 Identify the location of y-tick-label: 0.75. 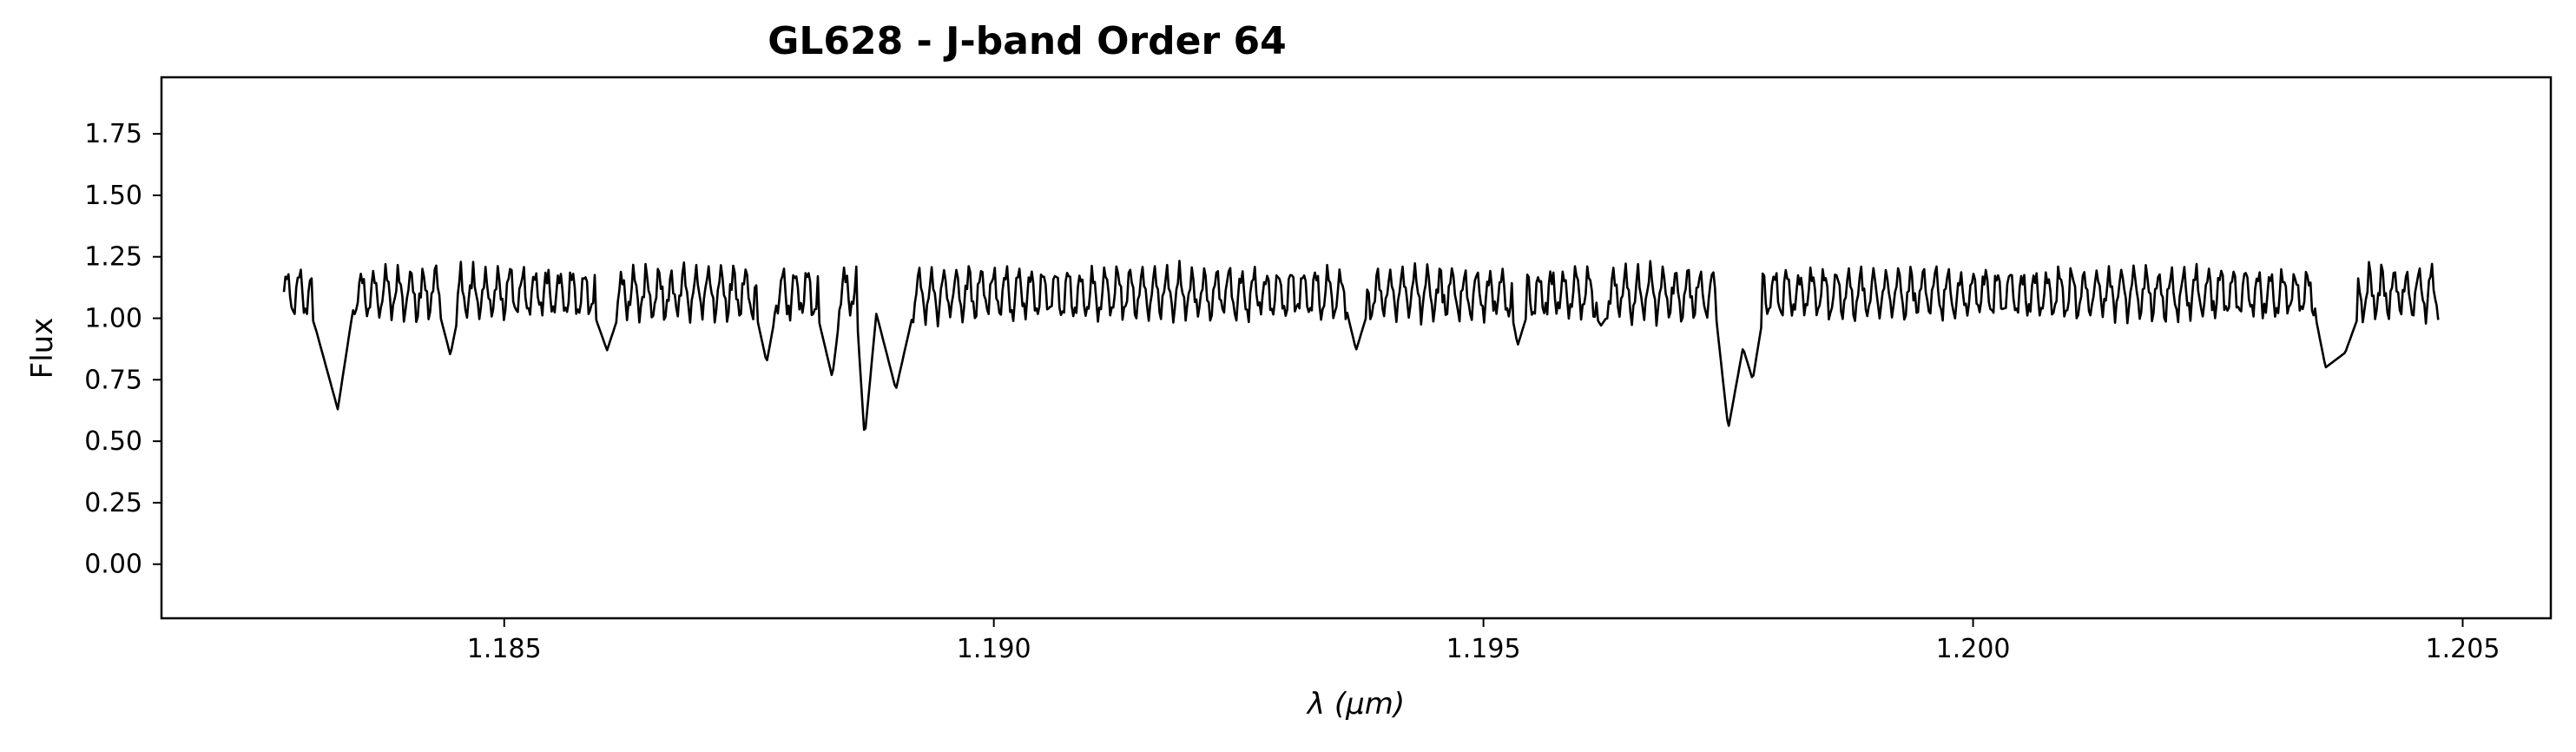
(113, 380).